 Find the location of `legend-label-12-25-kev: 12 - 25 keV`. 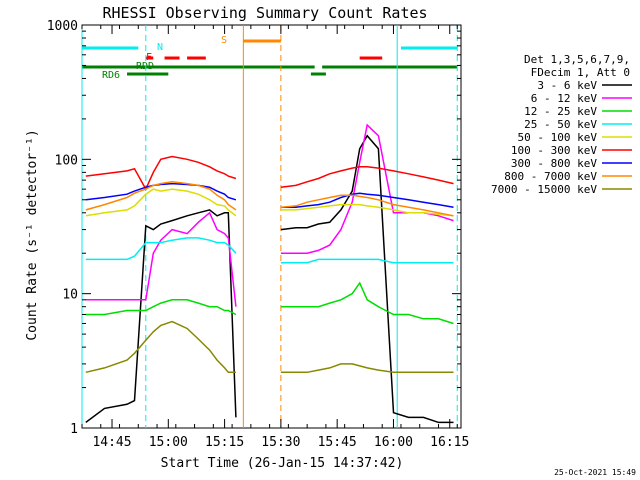

legend-label-12-25-kev: 12 - 25 keV is located at coordinates (560, 111).